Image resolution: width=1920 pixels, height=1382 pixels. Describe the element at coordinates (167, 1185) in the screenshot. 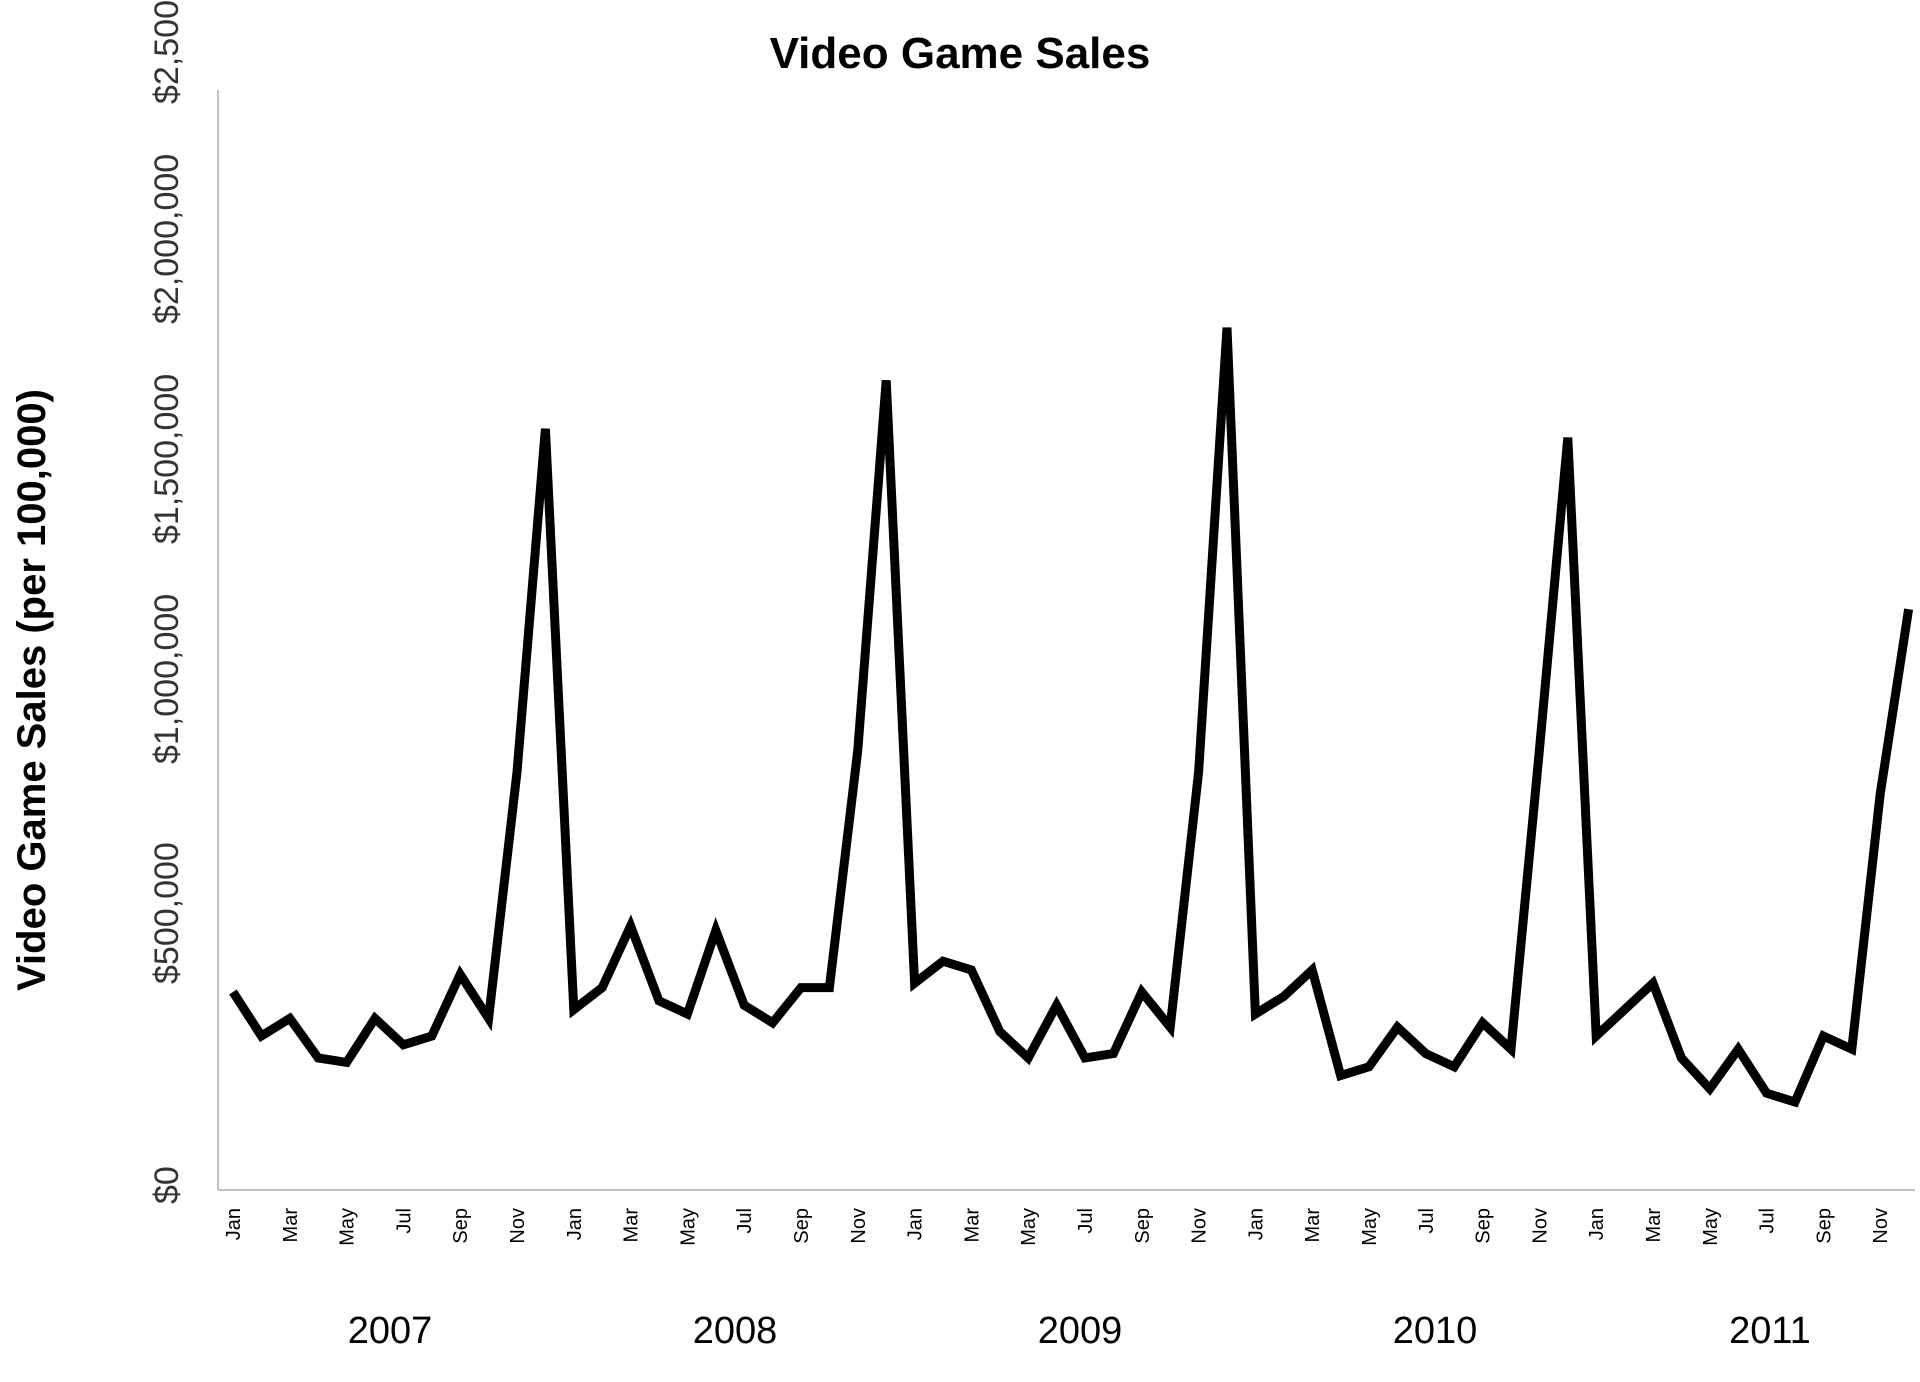

I see `y-tick-label: $0` at that location.